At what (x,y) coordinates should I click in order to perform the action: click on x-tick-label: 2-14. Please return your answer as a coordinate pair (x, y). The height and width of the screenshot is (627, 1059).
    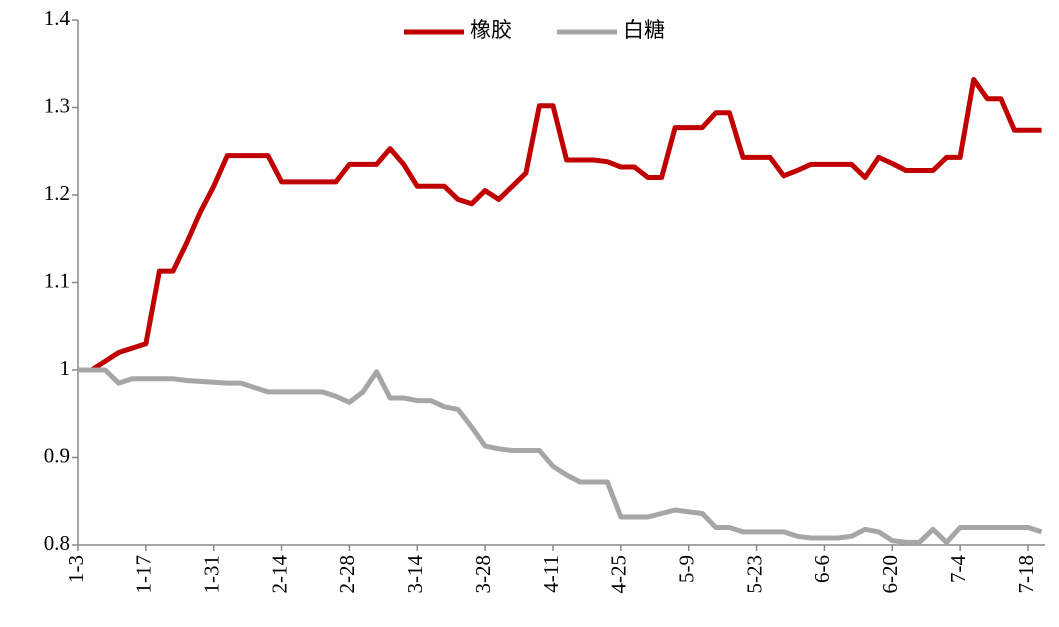
    Looking at the image, I should click on (279, 574).